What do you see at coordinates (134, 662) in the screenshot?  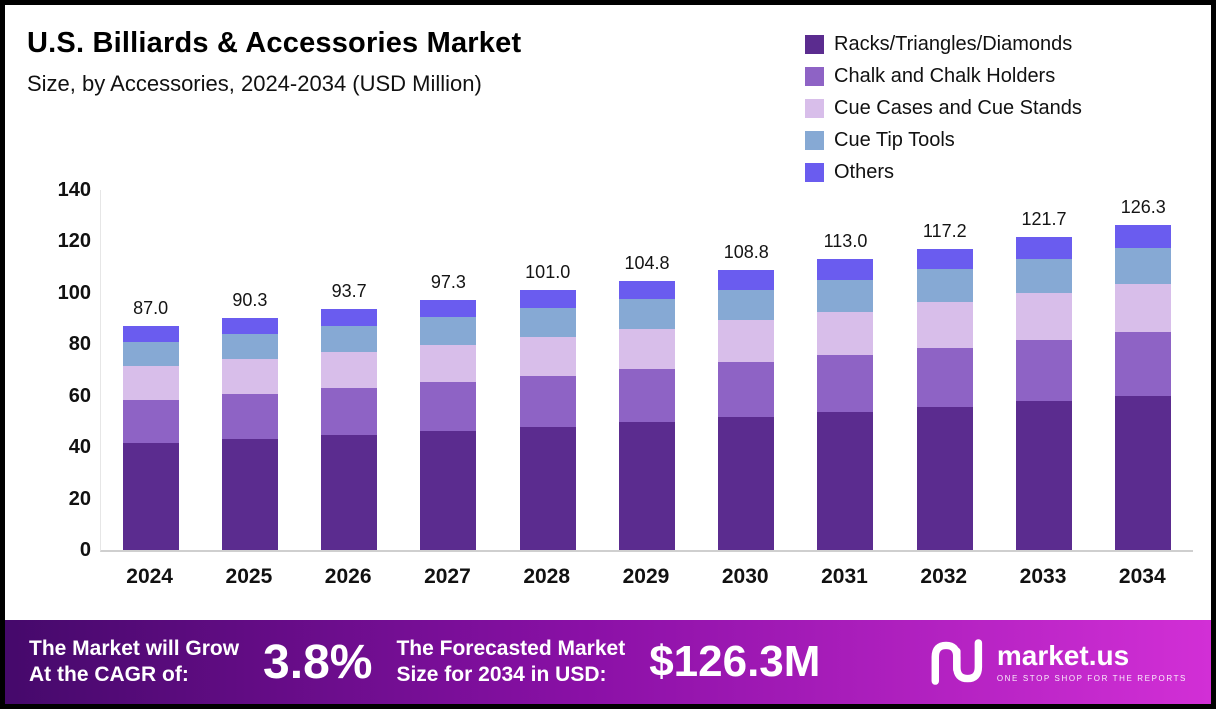 I see `cagr-label: The Market will Grow At the CAGR of:` at bounding box center [134, 662].